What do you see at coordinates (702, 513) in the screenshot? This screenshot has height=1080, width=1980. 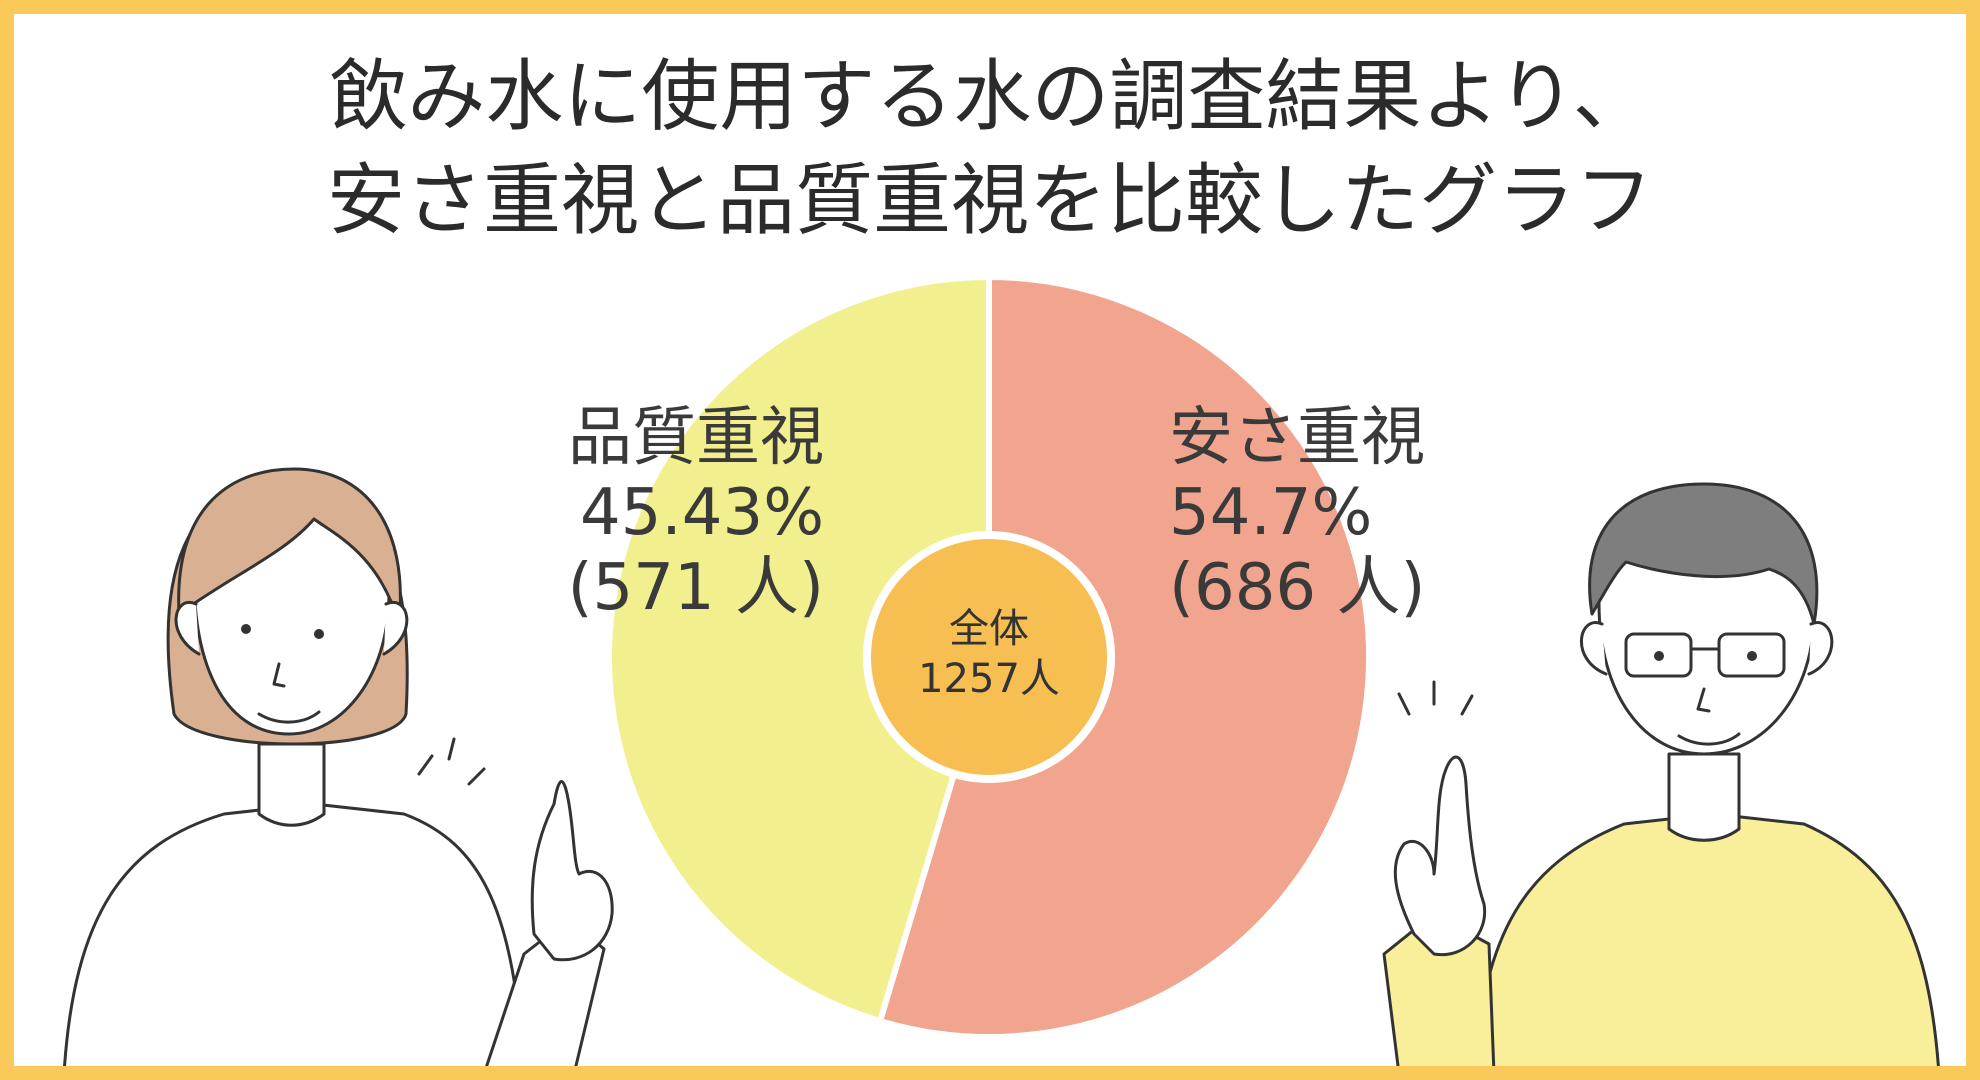 I see `slice-label-quality-percent: 45.43%` at bounding box center [702, 513].